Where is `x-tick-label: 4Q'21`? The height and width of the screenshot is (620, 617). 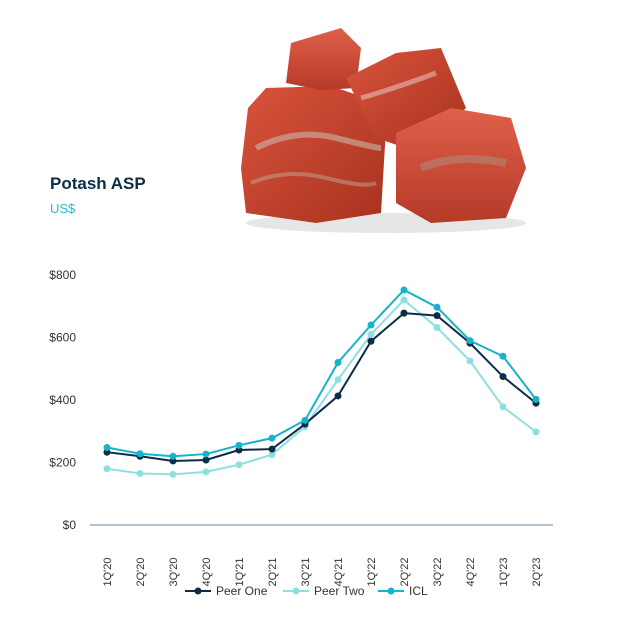
x-tick-label: 4Q'21 is located at coordinates (339, 571).